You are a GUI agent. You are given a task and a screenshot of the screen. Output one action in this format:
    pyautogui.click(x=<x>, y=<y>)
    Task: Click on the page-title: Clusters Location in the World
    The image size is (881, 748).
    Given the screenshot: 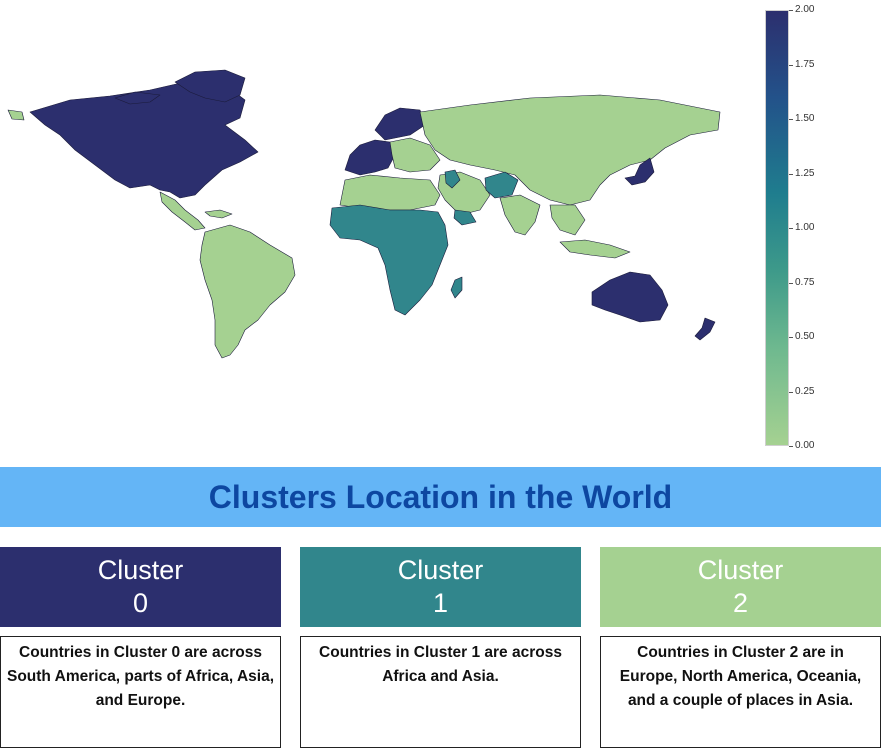 What is the action you would take?
    pyautogui.click(x=440, y=496)
    